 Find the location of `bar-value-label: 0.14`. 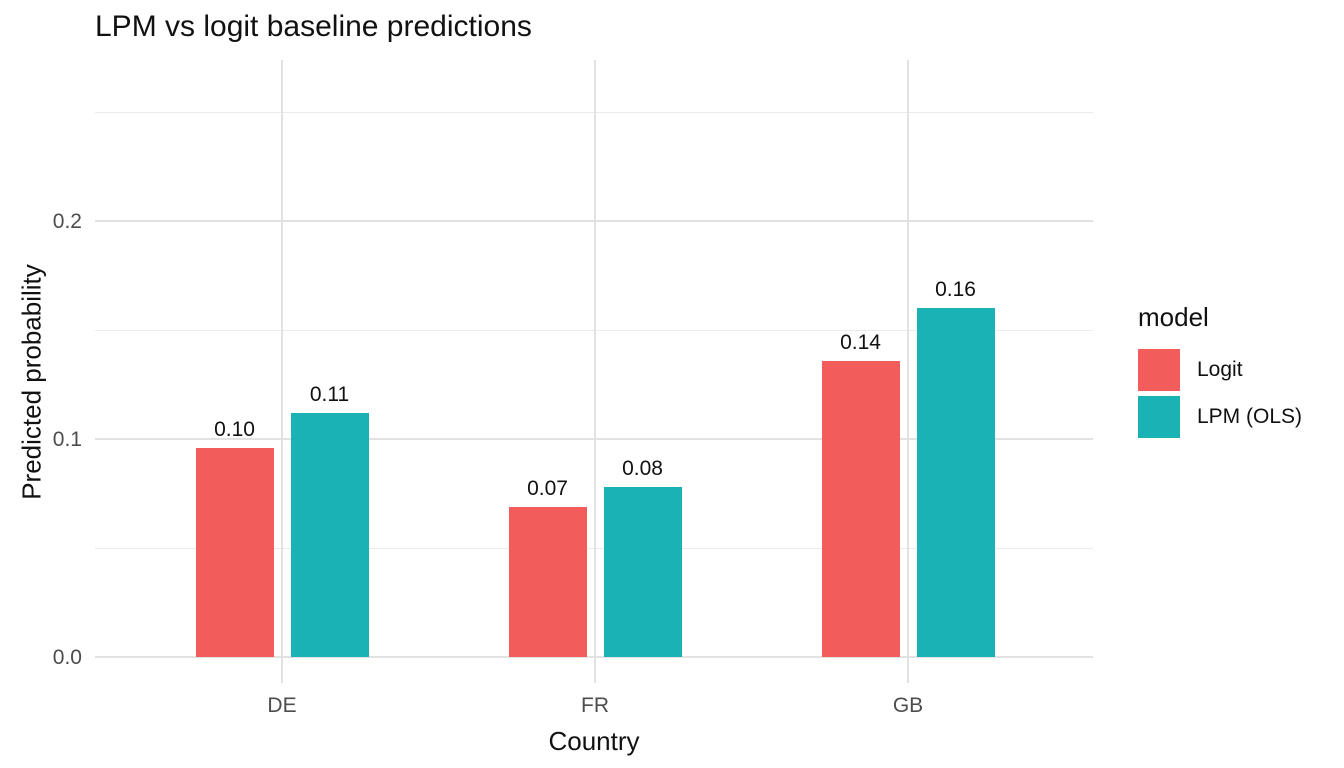

bar-value-label: 0.14 is located at coordinates (860, 342).